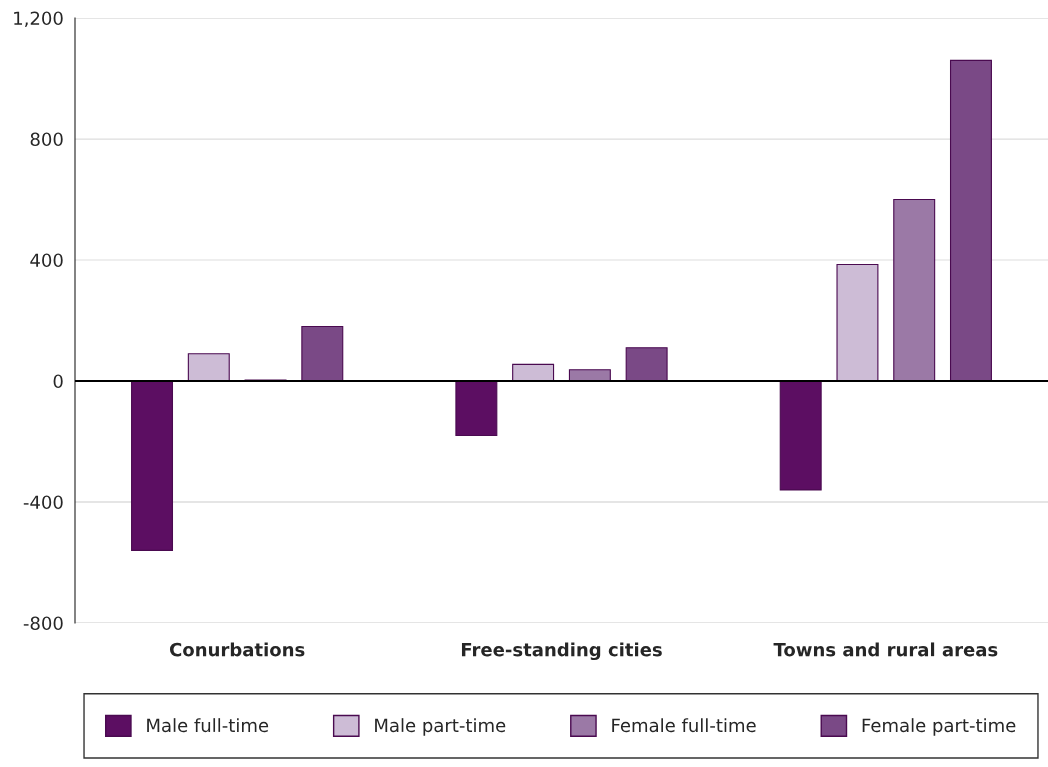 Image resolution: width=1048 pixels, height=767 pixels. I want to click on legend-label: Female full-time, so click(684, 725).